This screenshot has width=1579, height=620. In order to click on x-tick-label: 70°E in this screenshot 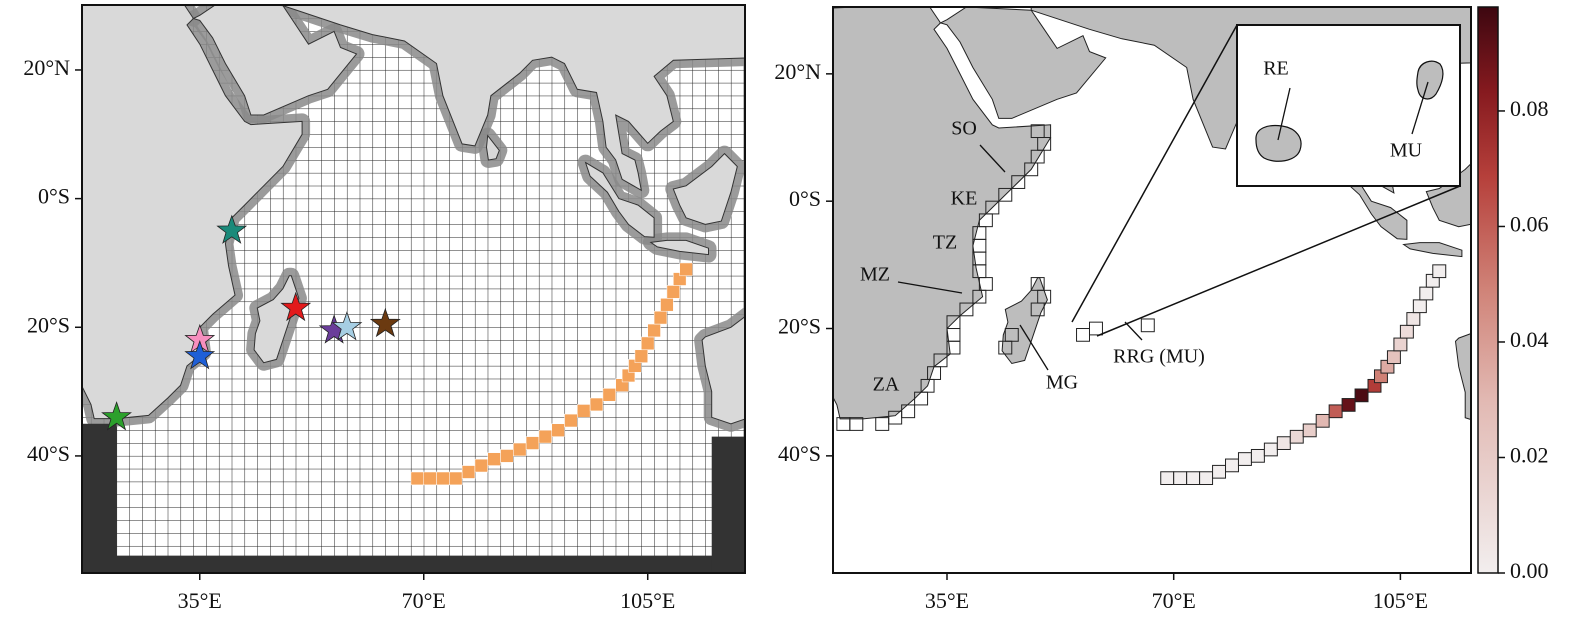, I will do `click(1174, 600)`.